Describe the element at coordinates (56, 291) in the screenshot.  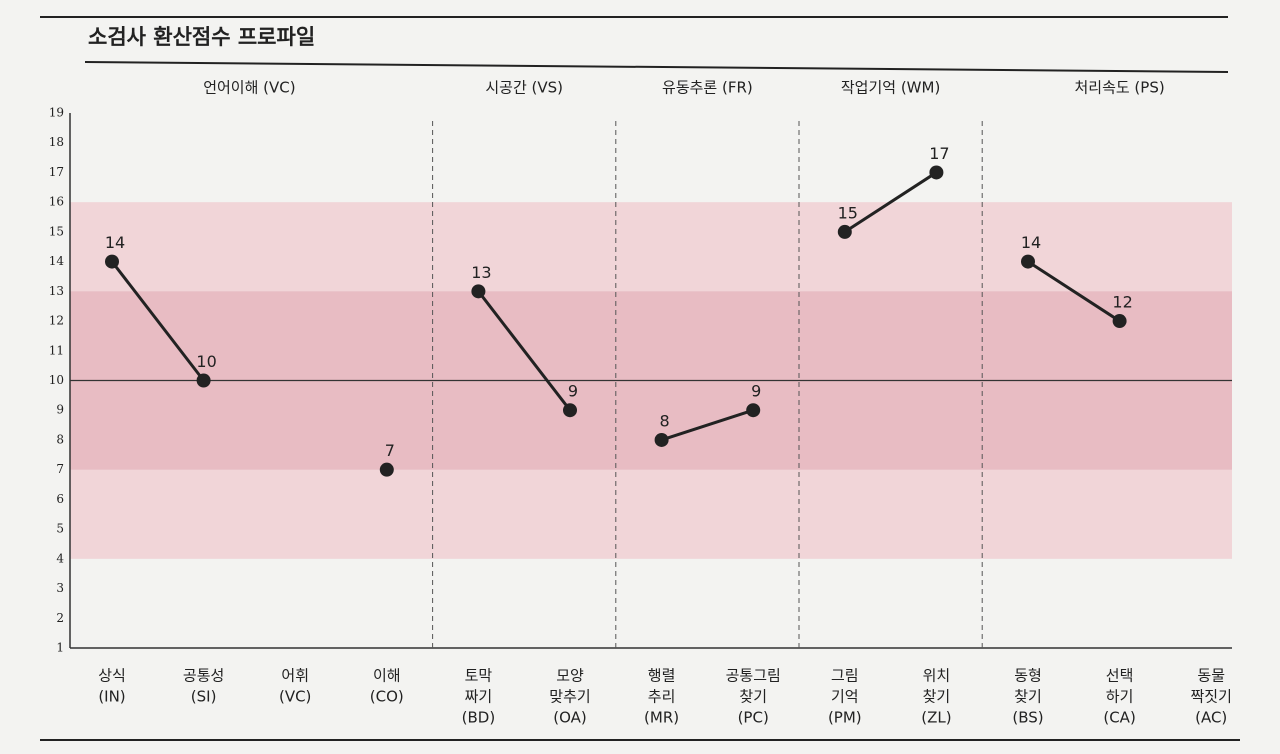
I see `y-tick-label: 13` at that location.